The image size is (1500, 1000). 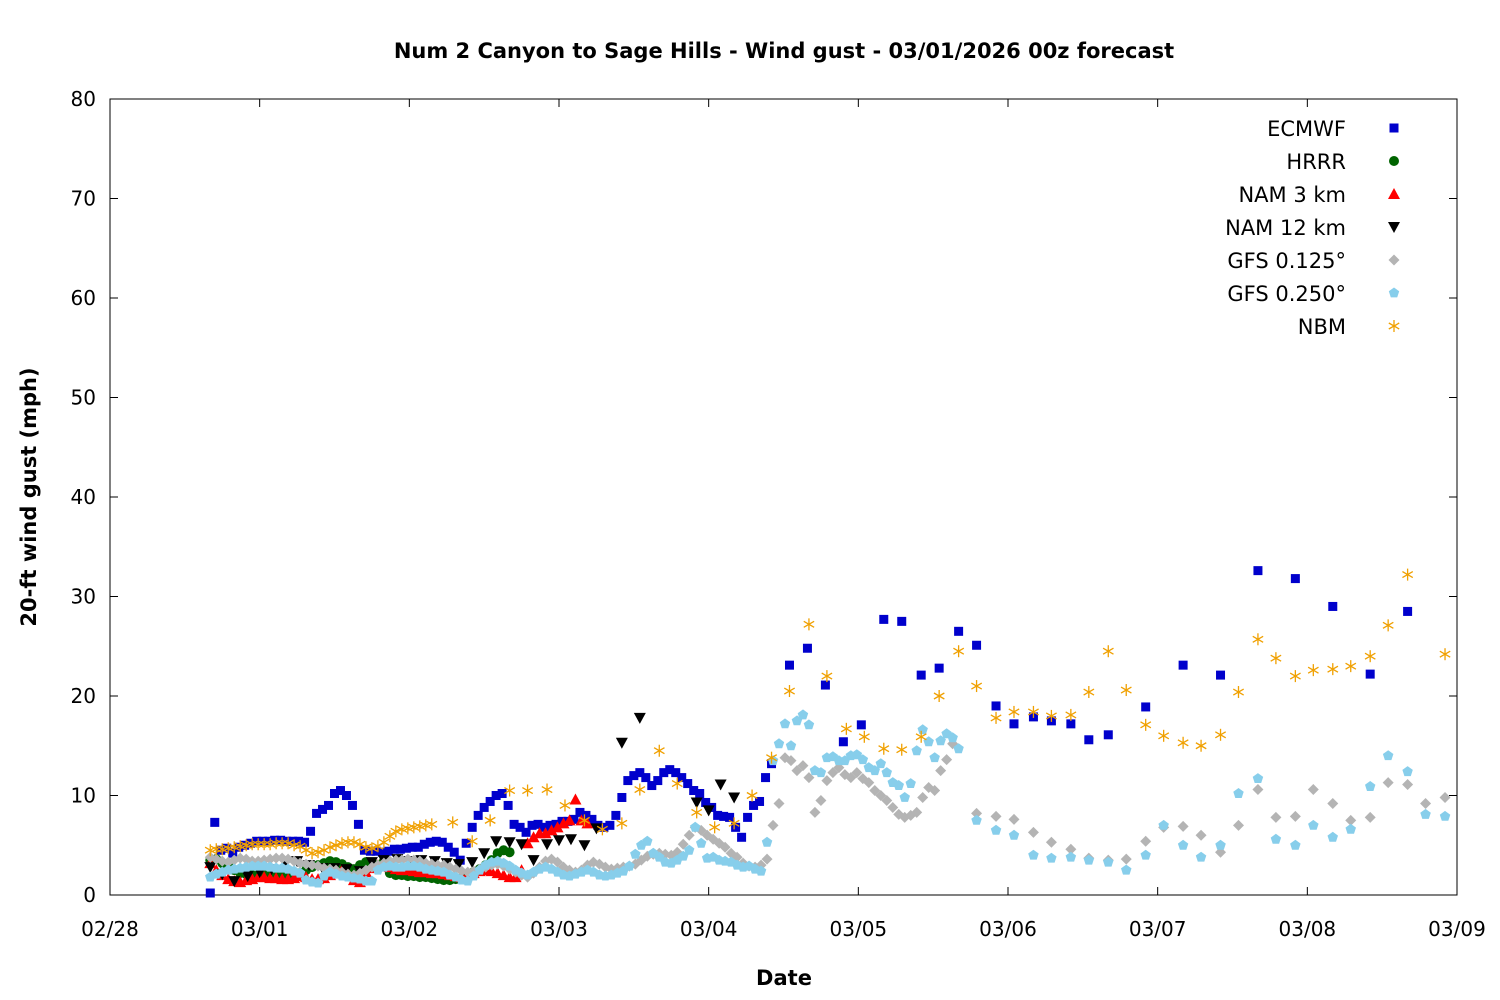 What do you see at coordinates (1306, 129) in the screenshot?
I see `legend-label: ECMWF` at bounding box center [1306, 129].